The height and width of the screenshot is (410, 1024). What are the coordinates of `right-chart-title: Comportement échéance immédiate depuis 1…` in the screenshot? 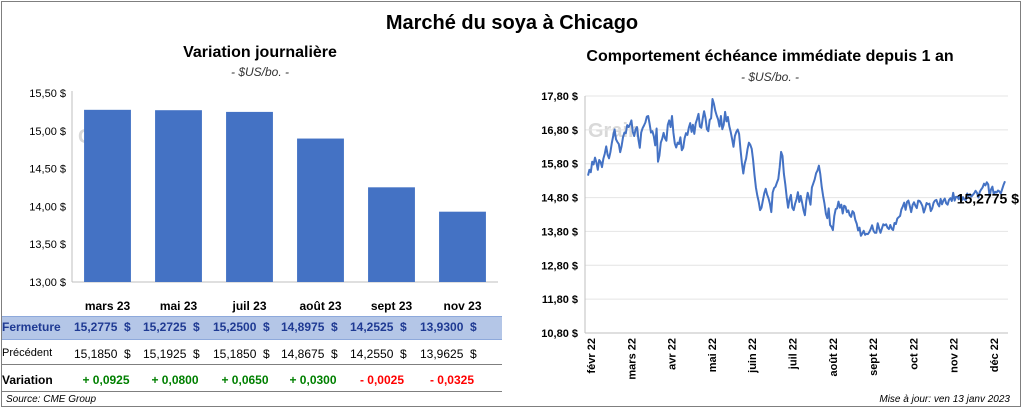 It's located at (770, 56).